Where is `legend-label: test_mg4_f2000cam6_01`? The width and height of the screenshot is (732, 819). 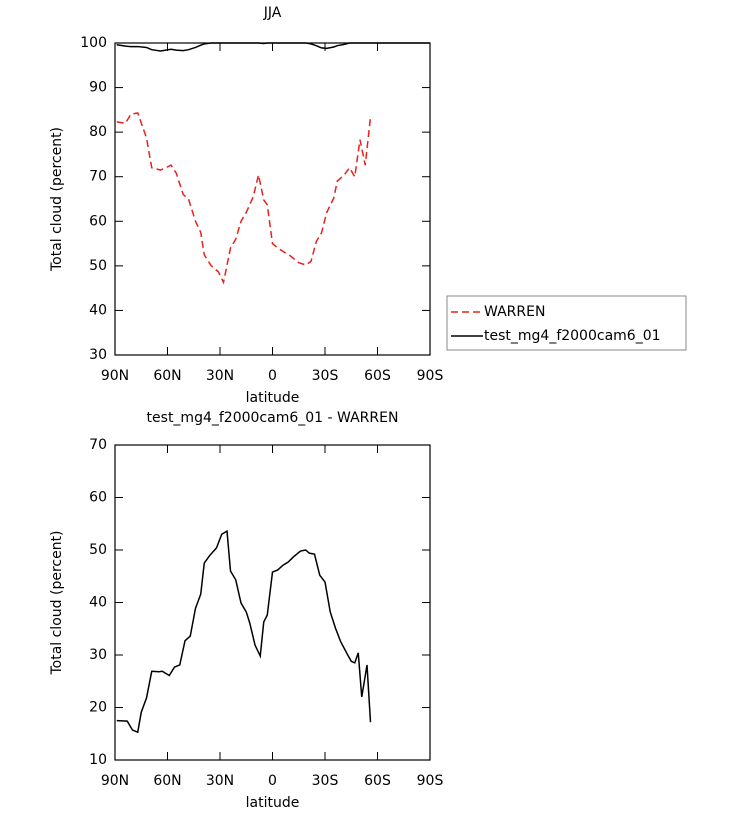
legend-label: test_mg4_f2000cam6_01 is located at coordinates (572, 336).